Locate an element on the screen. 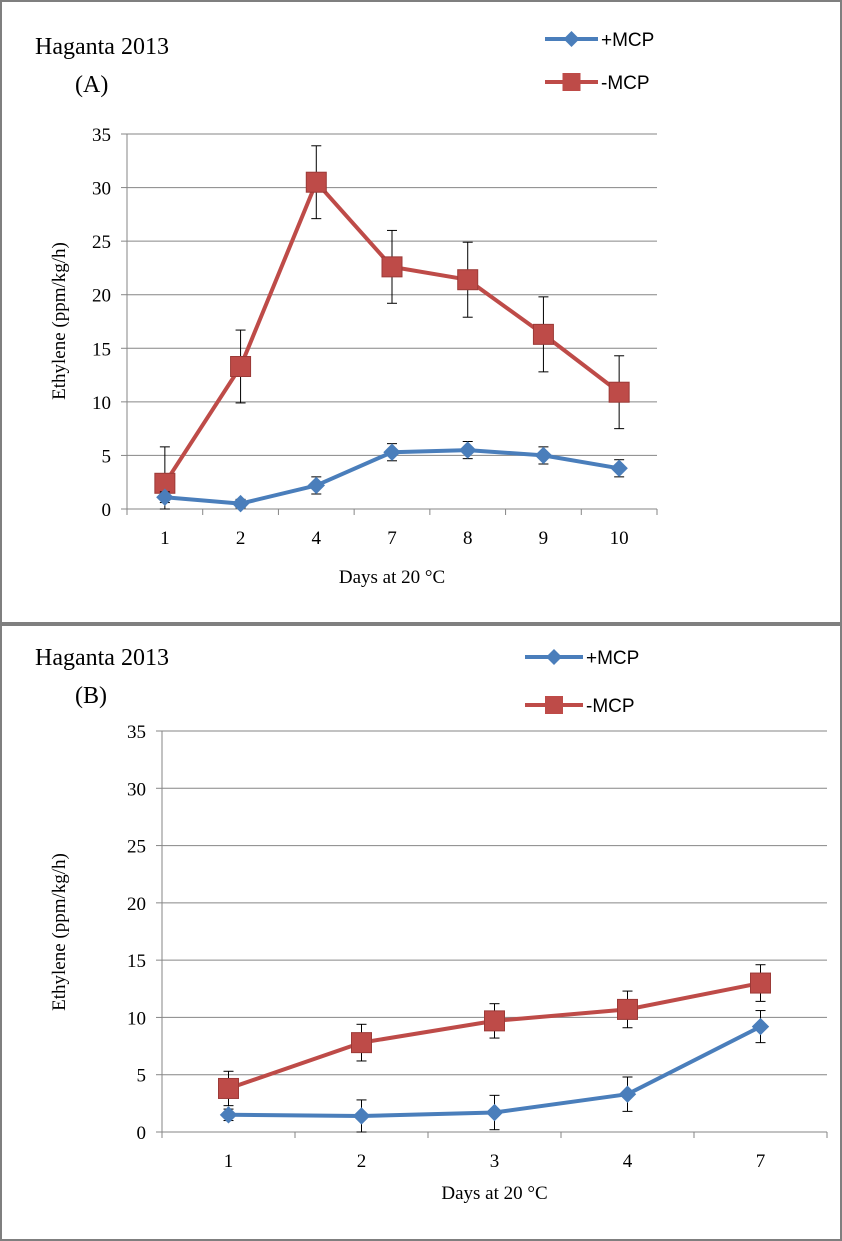 The width and height of the screenshot is (842, 1241). chart-b-legend-minus-mcp-marker is located at coordinates (554, 705).